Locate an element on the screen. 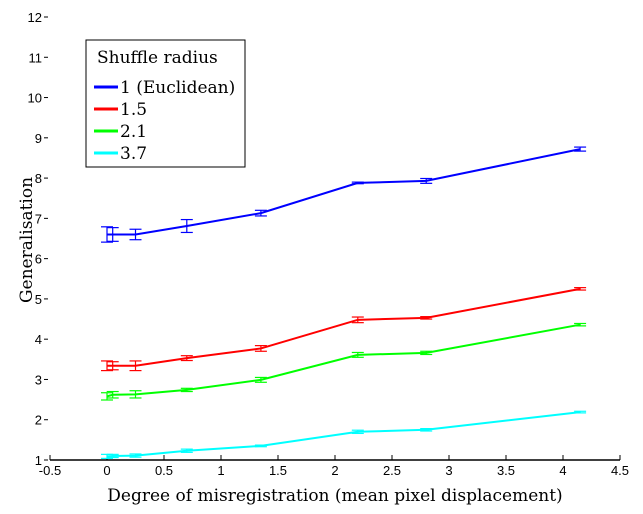  legend-entry: 1.5 is located at coordinates (133, 110).